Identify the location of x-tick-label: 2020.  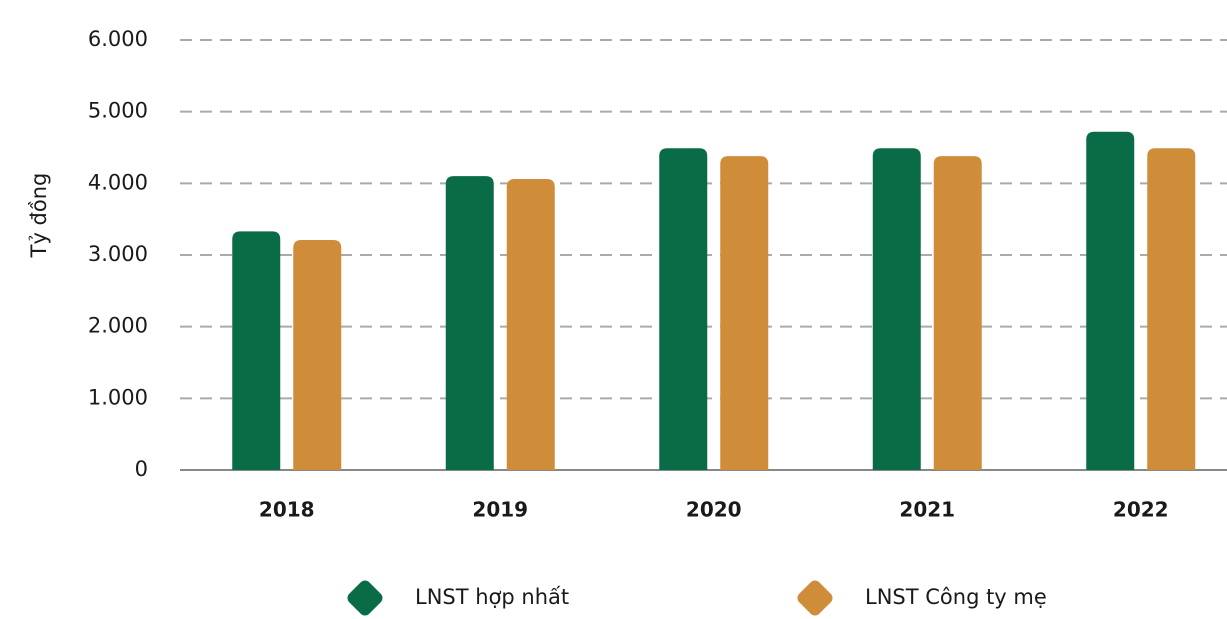
(714, 510).